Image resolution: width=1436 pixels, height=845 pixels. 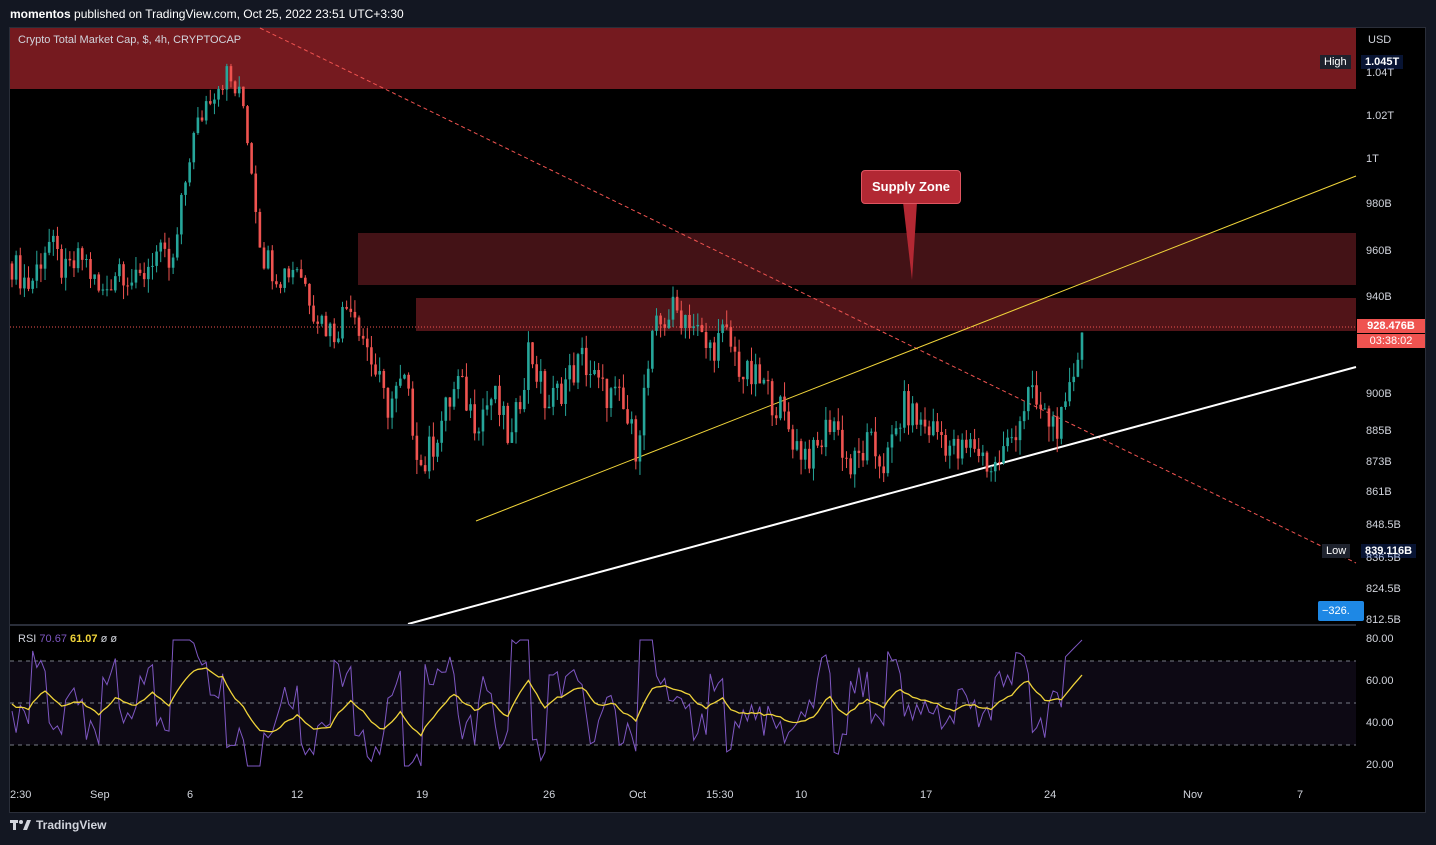 What do you see at coordinates (67, 639) in the screenshot?
I see `rsi-legend: RSI 70.67 61.07 ø ø` at bounding box center [67, 639].